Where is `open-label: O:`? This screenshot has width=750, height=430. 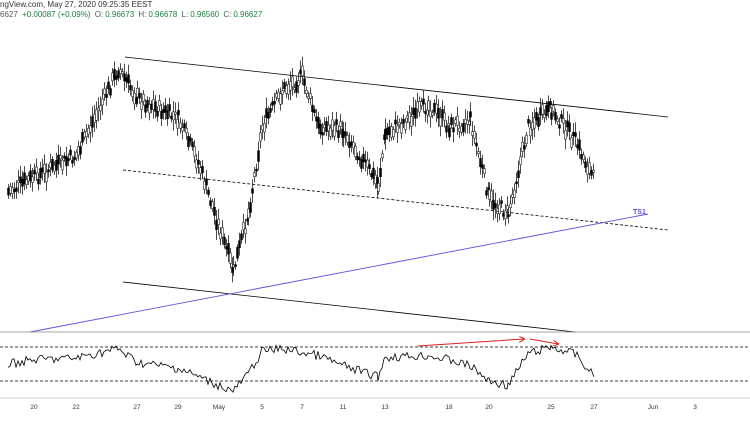
open-label: O: is located at coordinates (99, 14).